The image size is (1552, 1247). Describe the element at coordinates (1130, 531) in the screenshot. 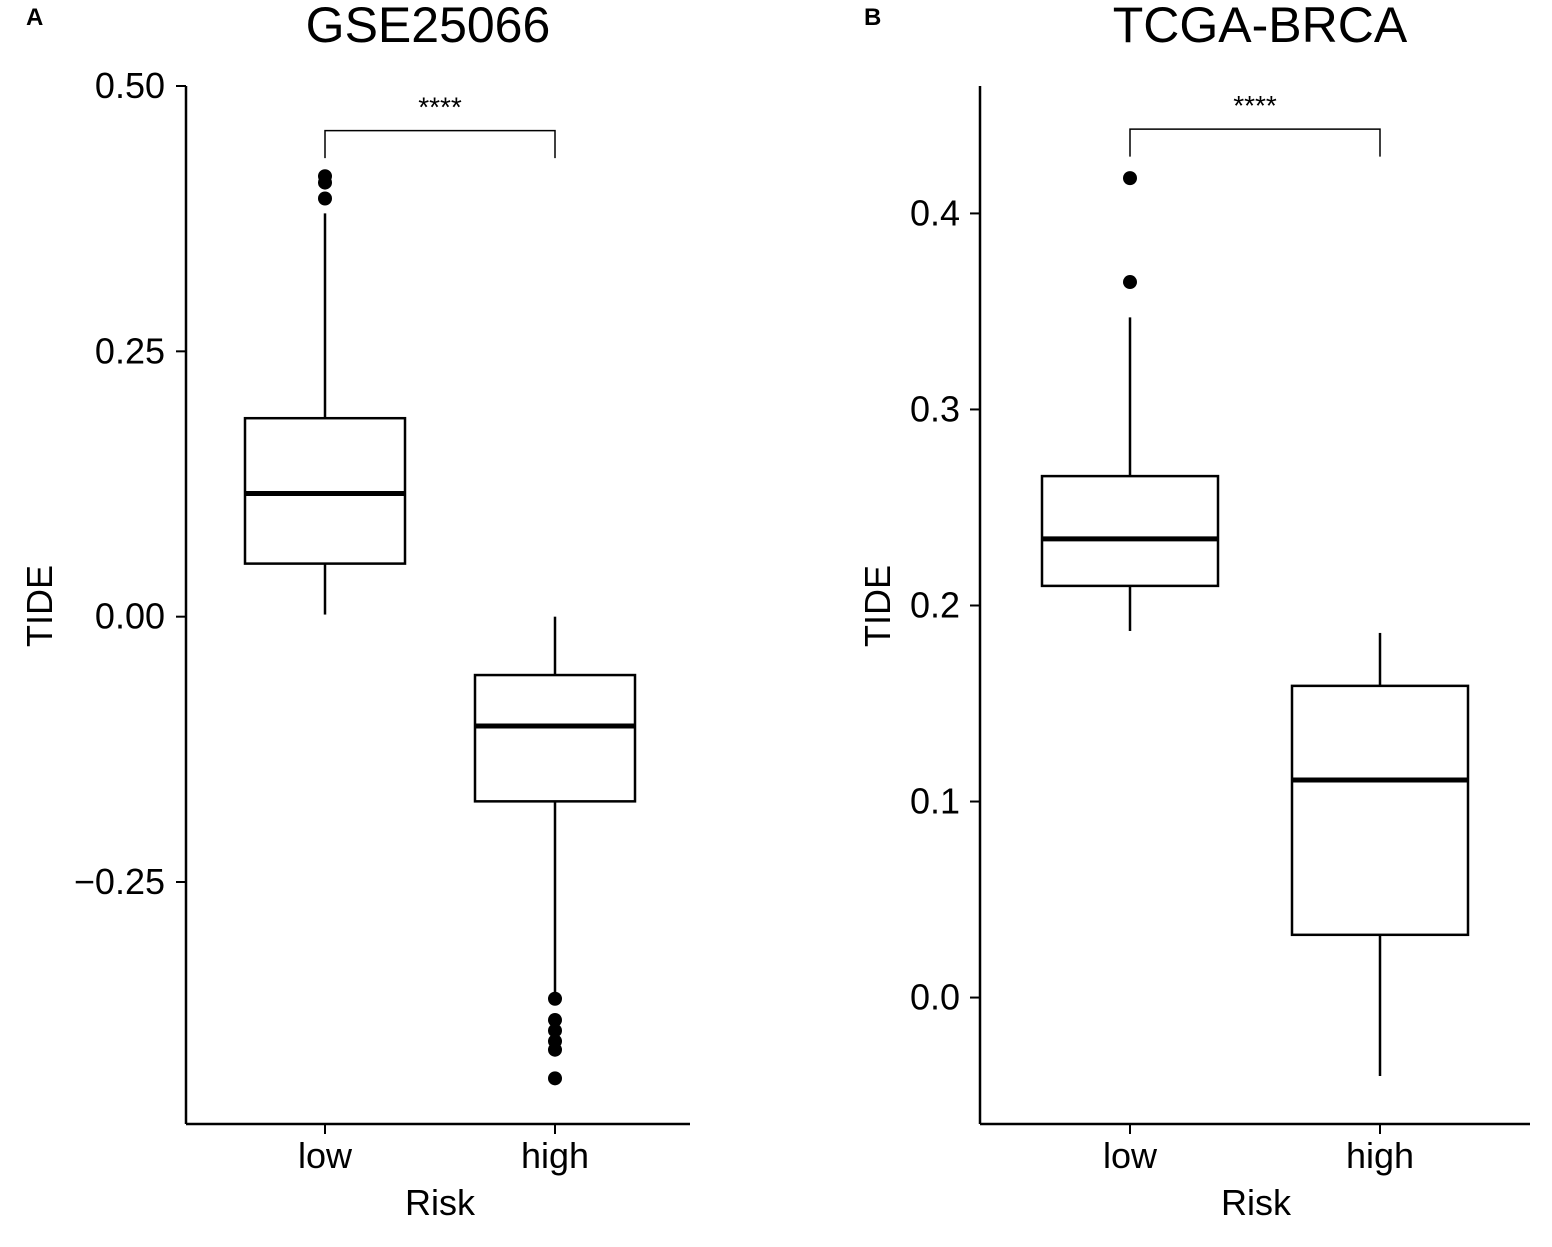

I see `panel-b-box-low-iqr` at that location.